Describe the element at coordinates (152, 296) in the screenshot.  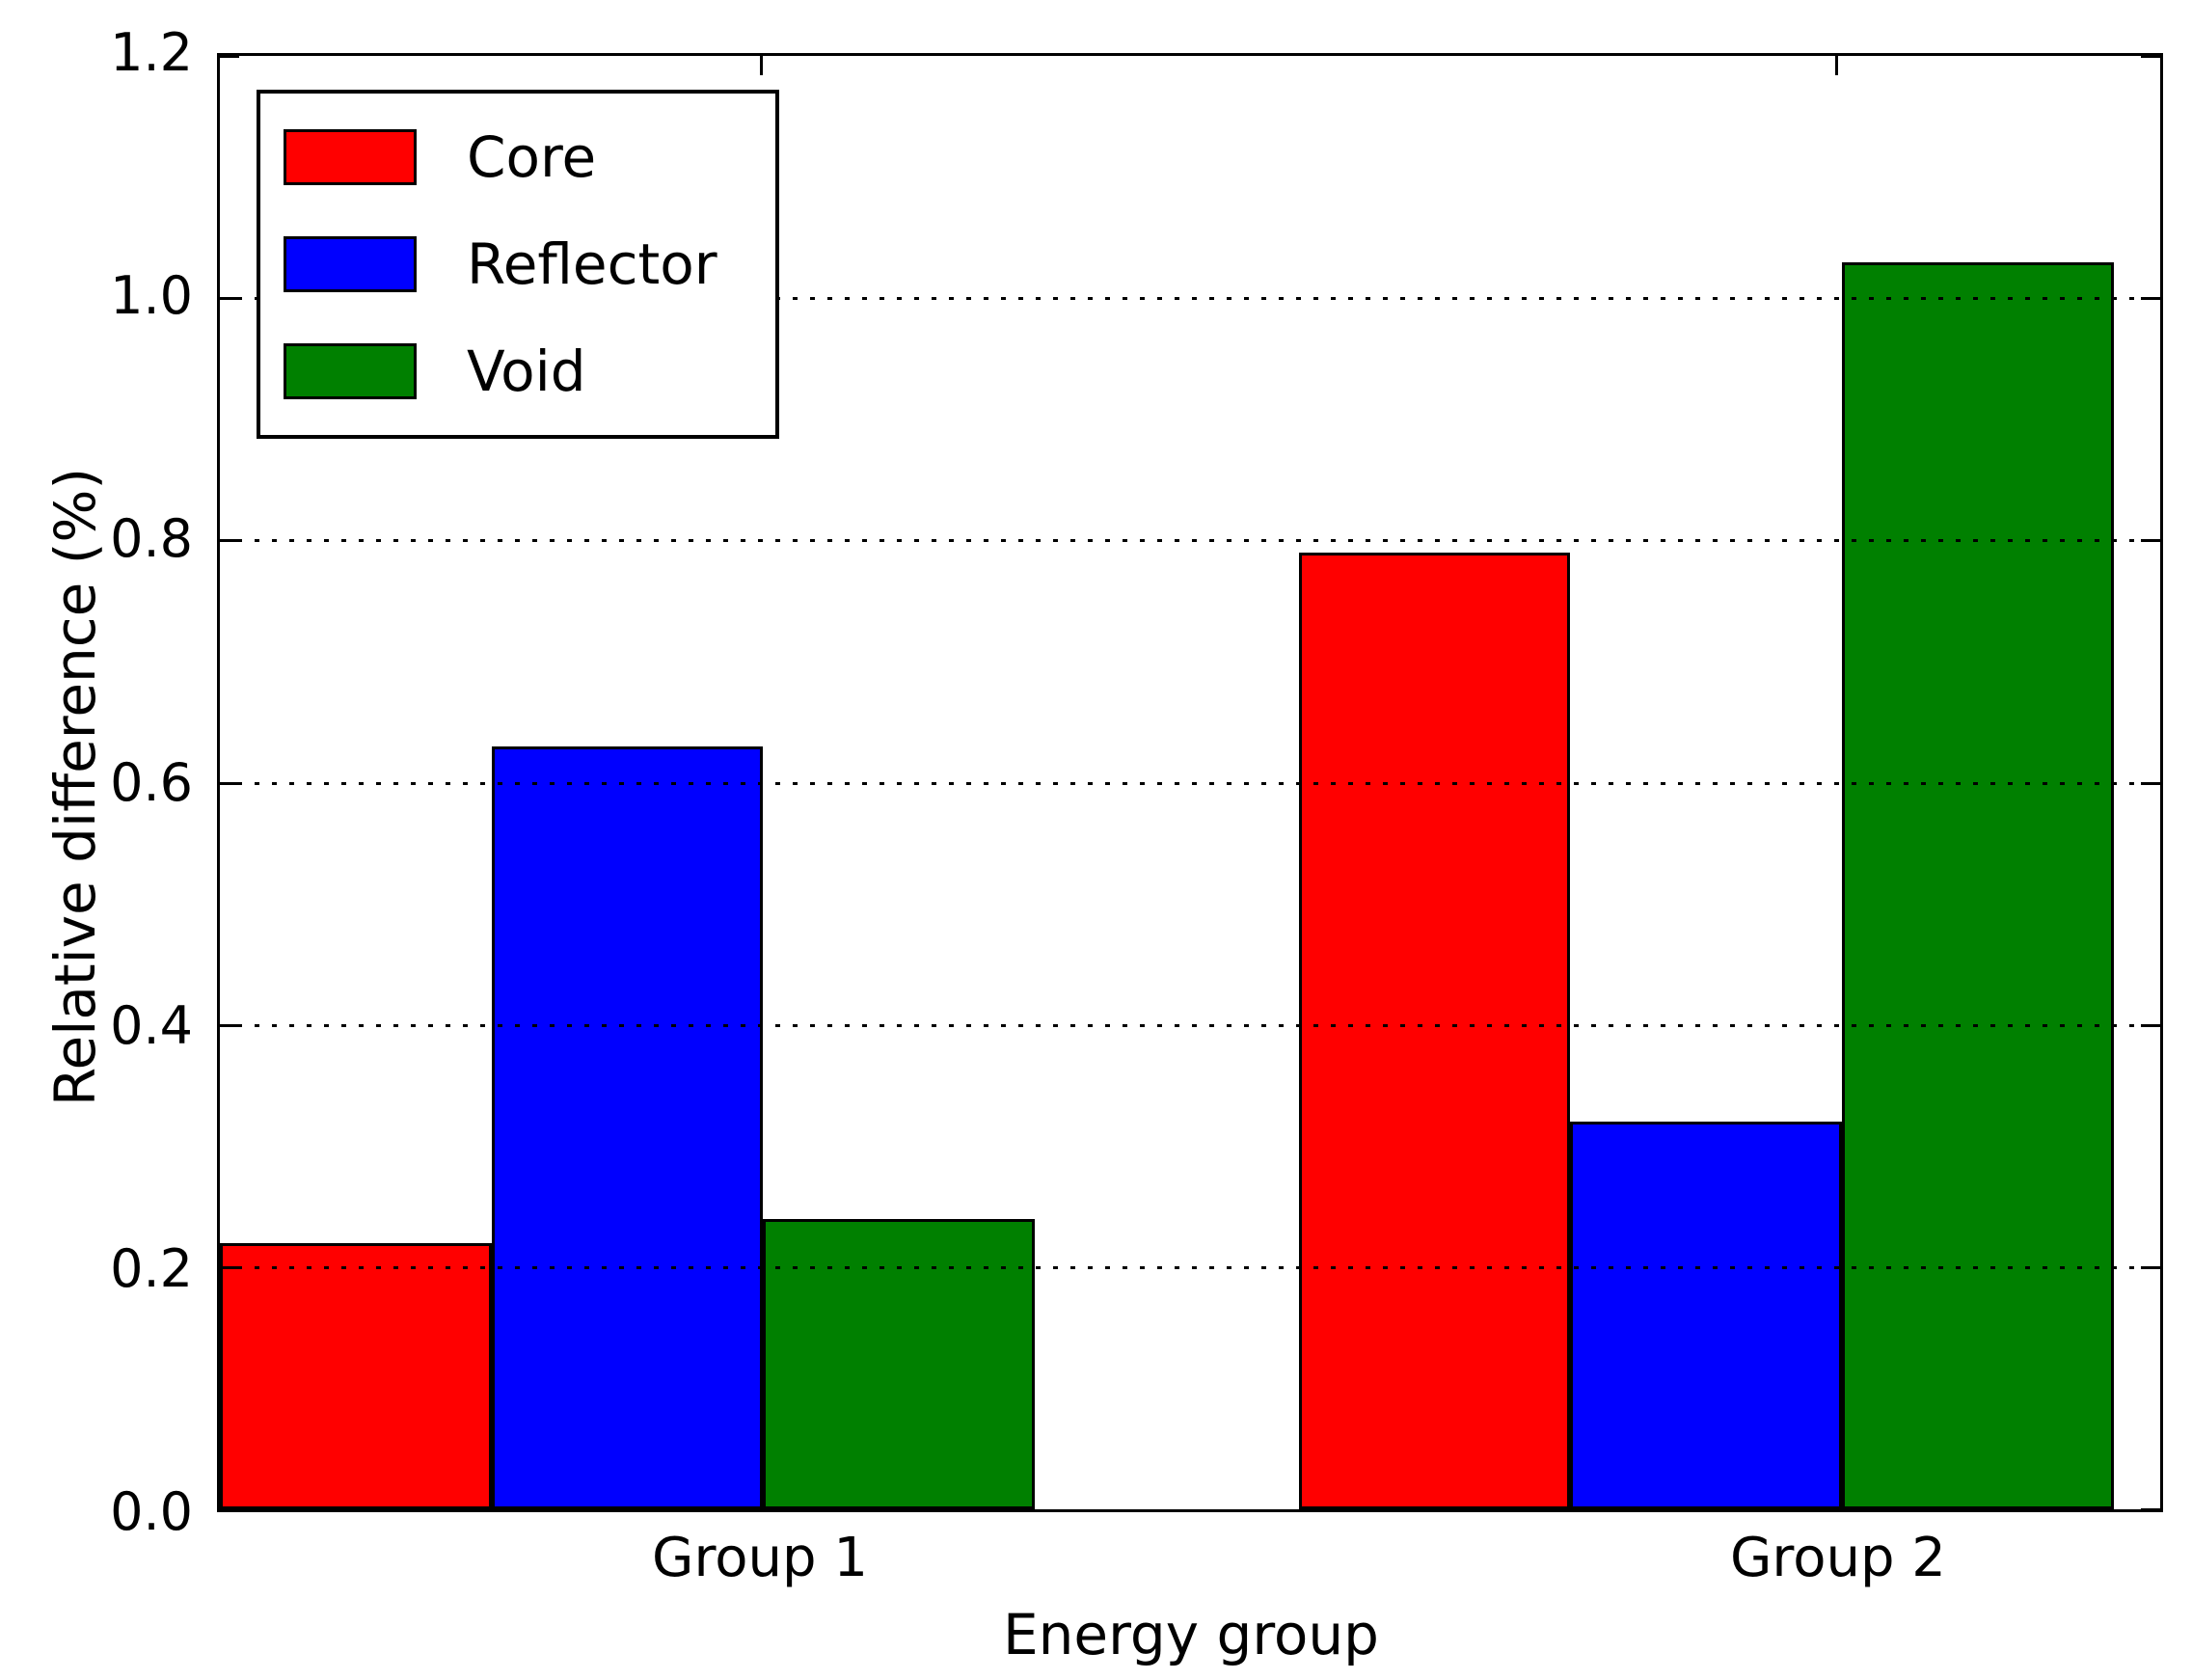
I see `y-tick-label: 1.0` at that location.